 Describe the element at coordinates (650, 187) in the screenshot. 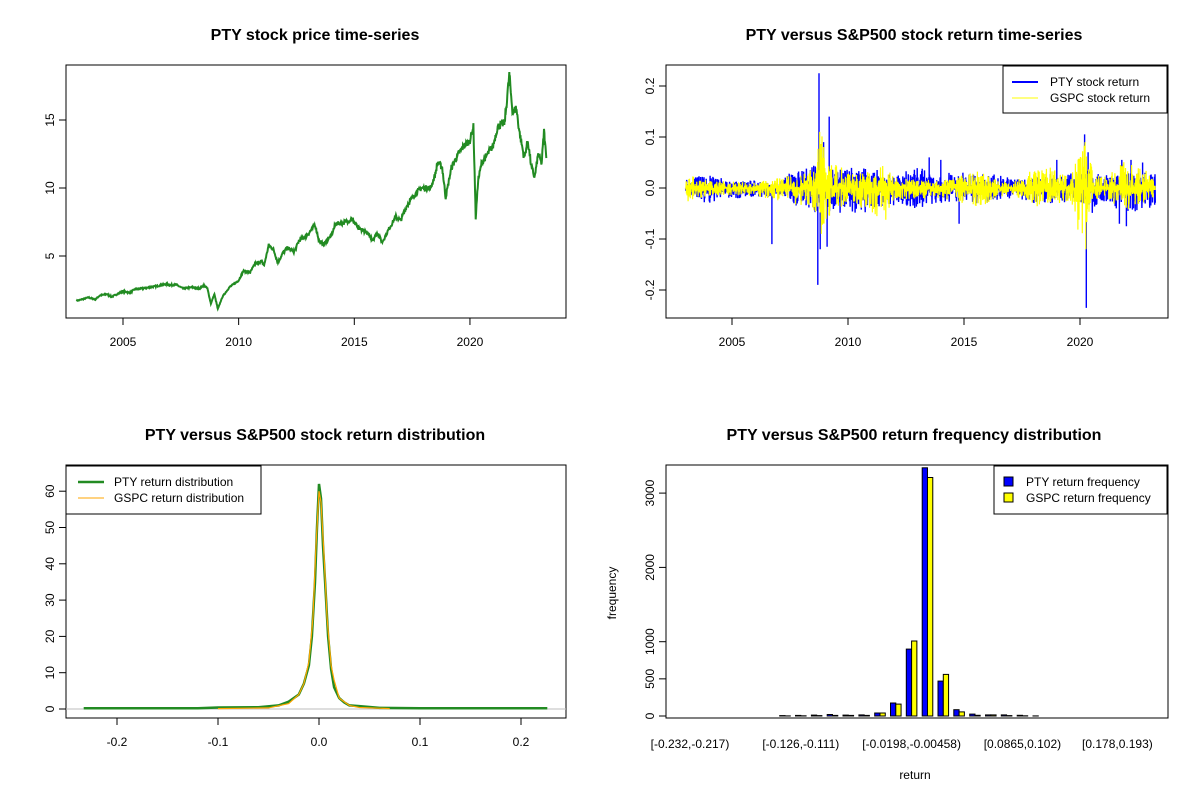

I see `y-tick-label: 0.0` at that location.